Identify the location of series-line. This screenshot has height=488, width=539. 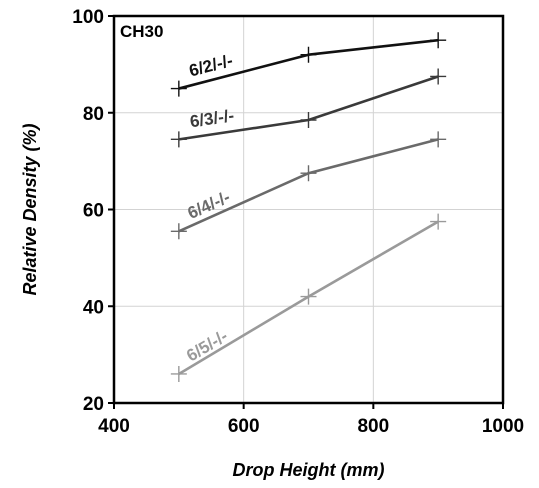
(308, 185).